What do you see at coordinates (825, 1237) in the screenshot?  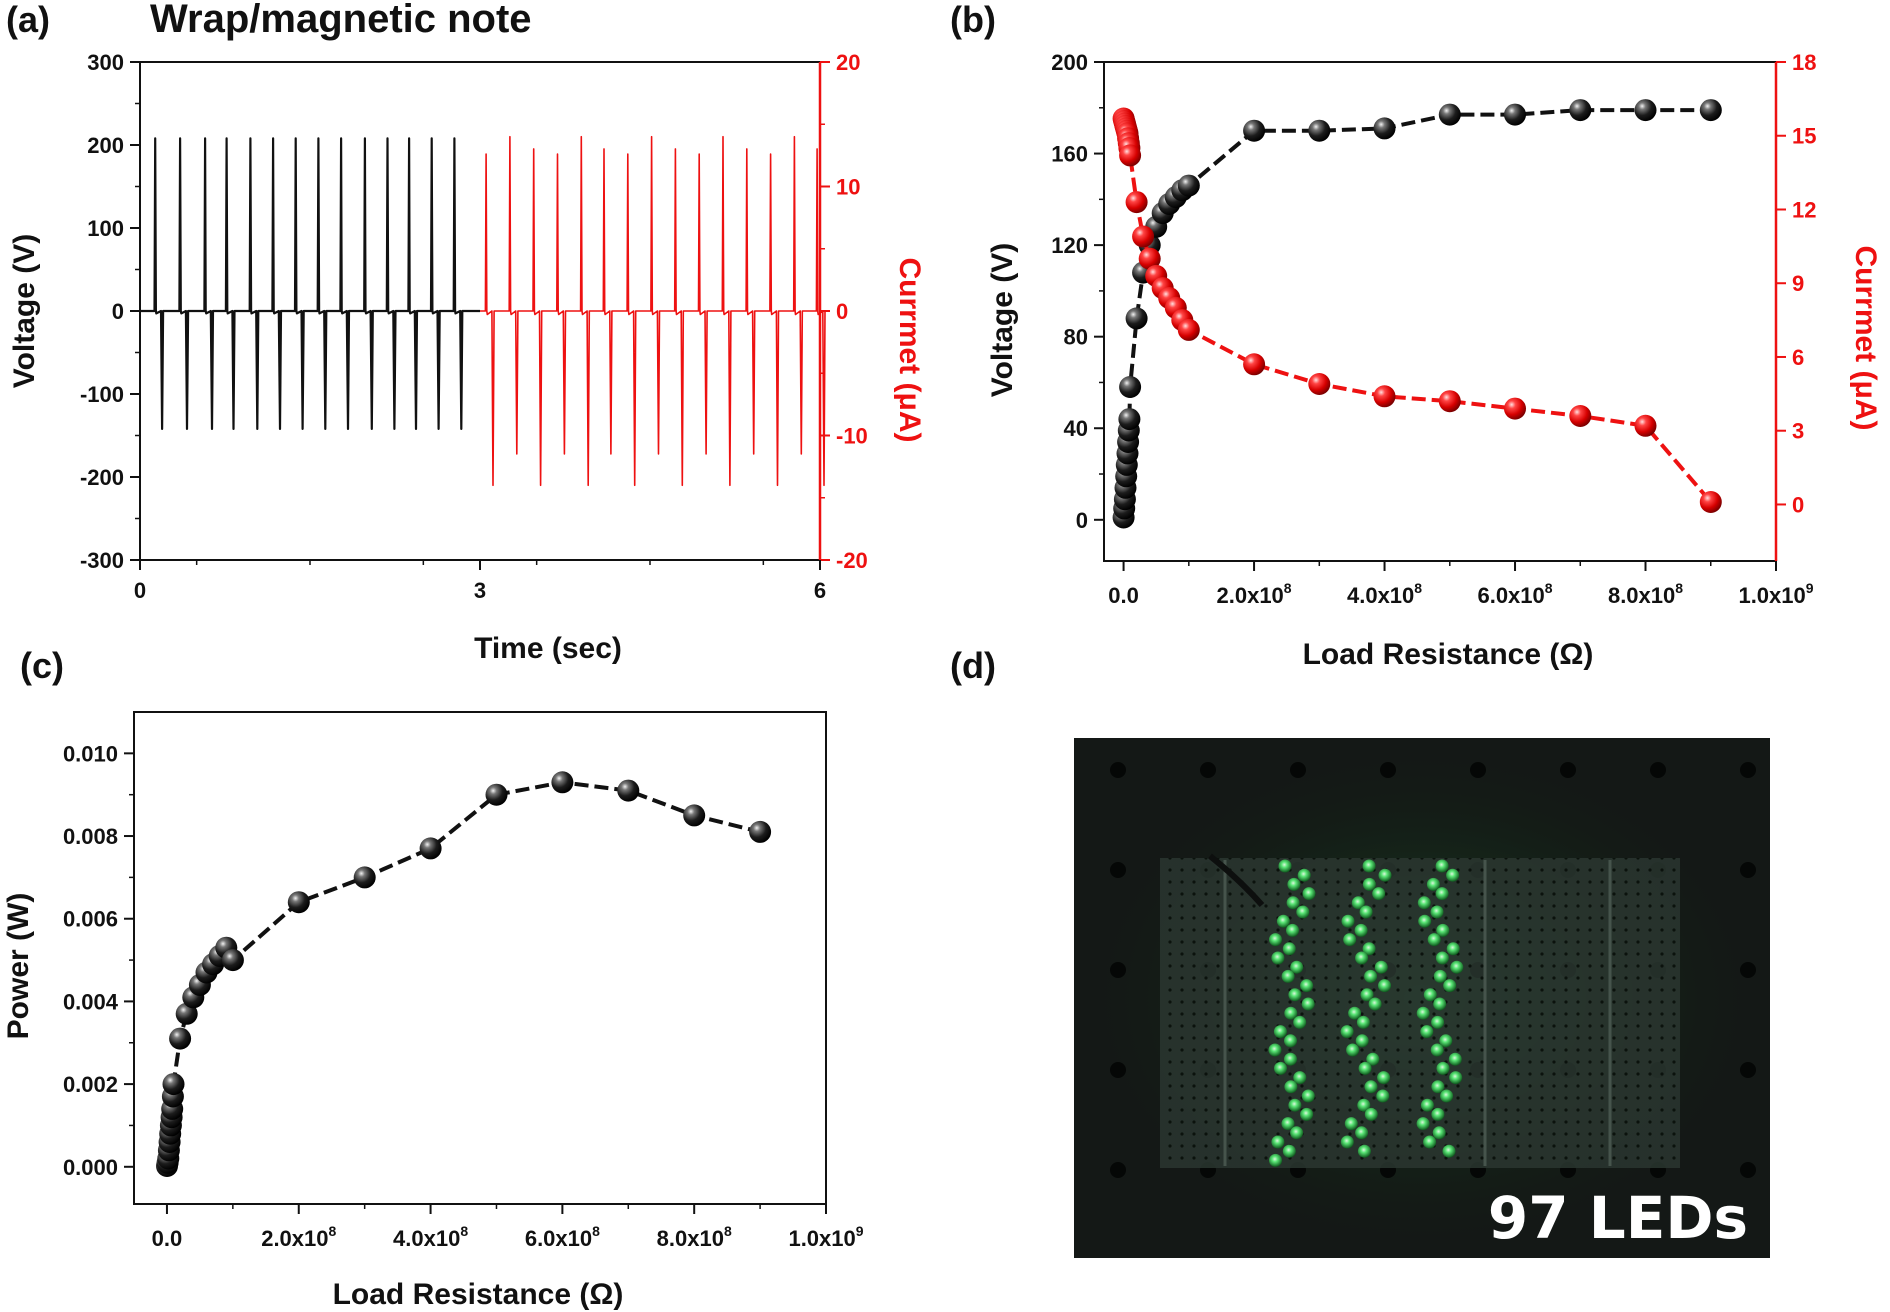 I see `x-tick-label: 1.0x10⁹` at bounding box center [825, 1237].